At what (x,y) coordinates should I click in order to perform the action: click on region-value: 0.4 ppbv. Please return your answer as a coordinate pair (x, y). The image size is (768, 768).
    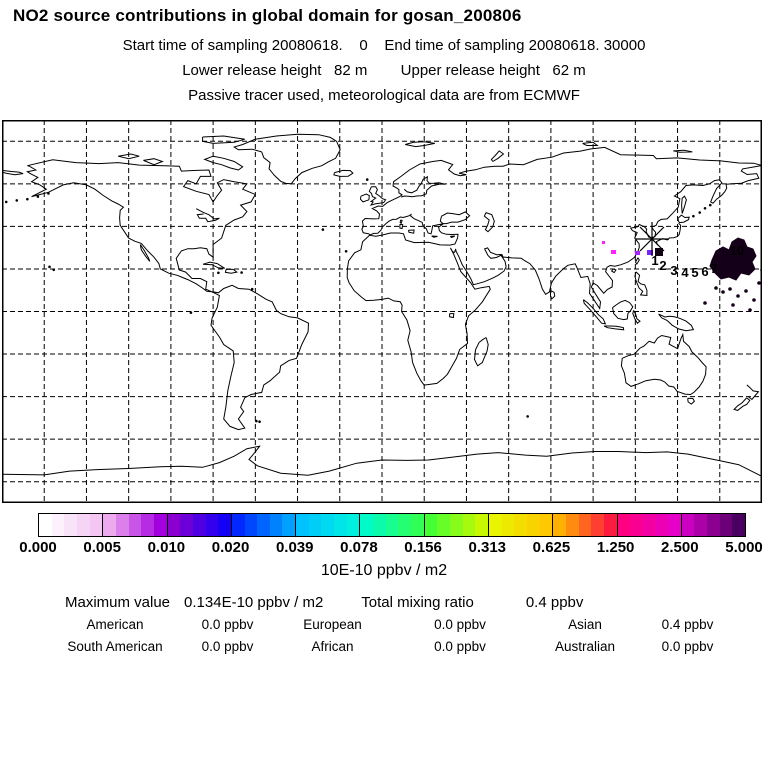
    Looking at the image, I should click on (687, 624).